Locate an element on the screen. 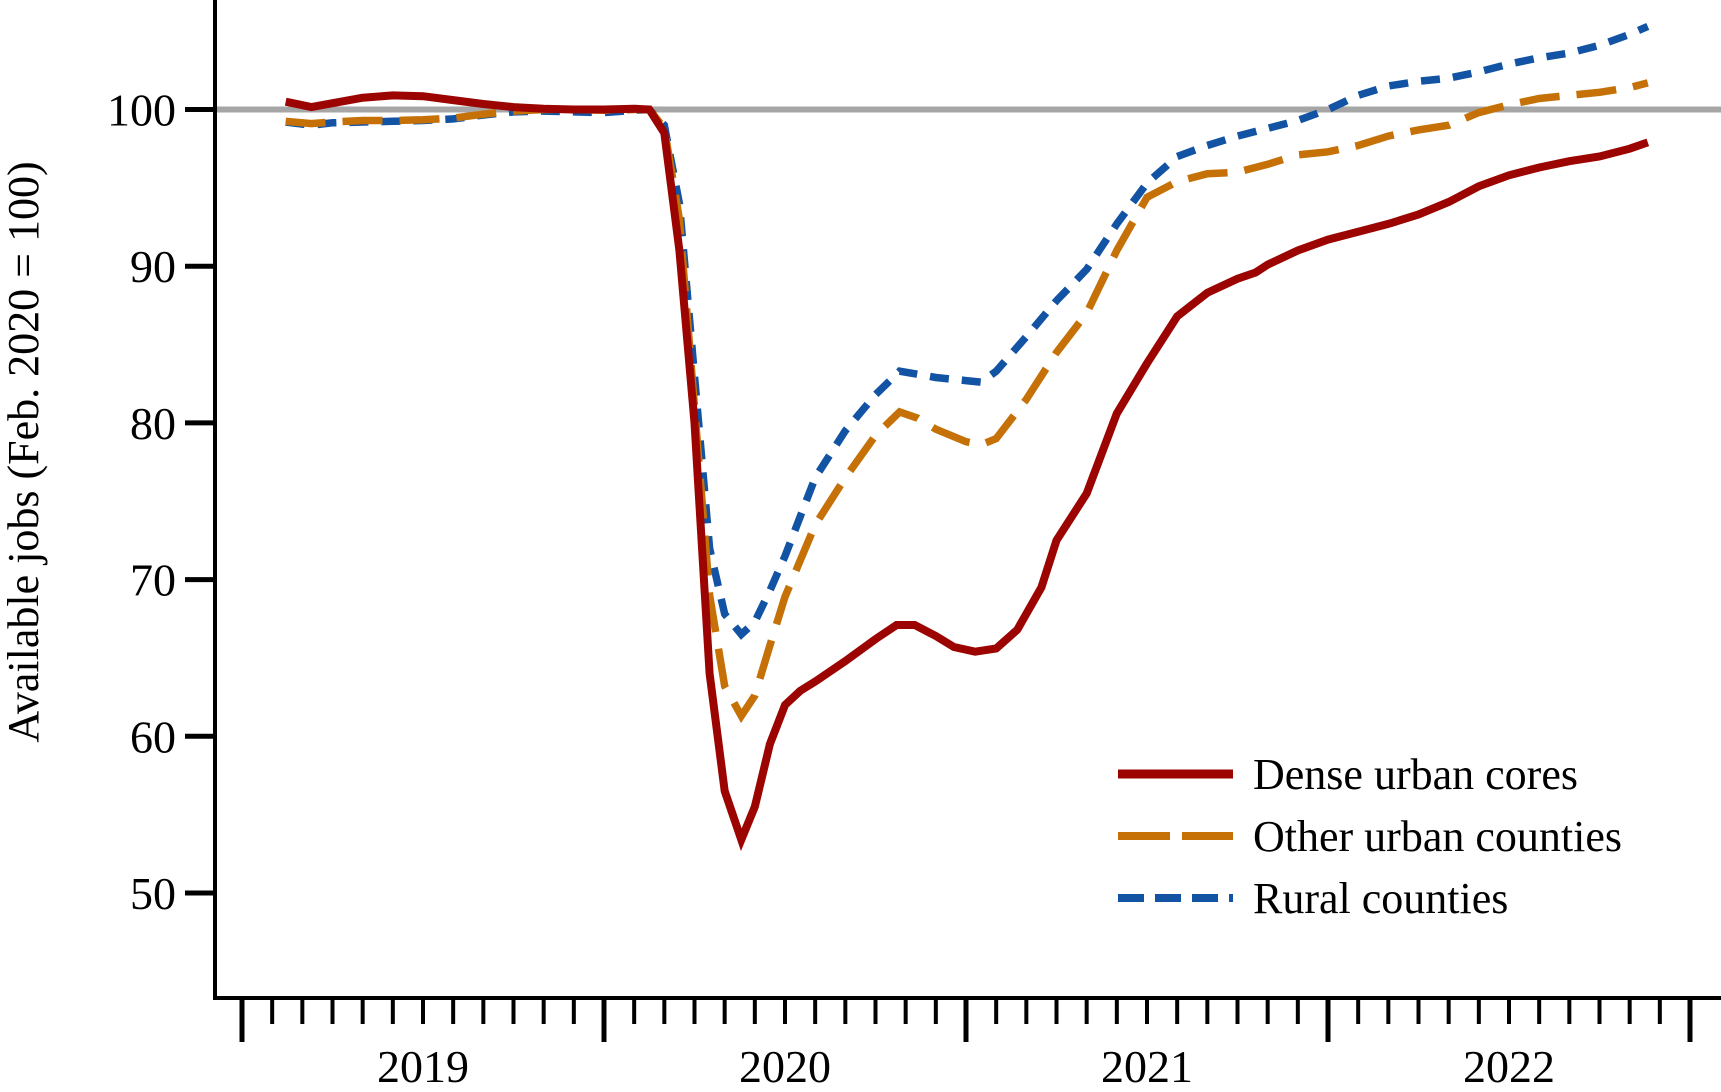 The height and width of the screenshot is (1092, 1721). y-axis-ticks: 100 90 80 70 60 50 is located at coordinates (161, 502).